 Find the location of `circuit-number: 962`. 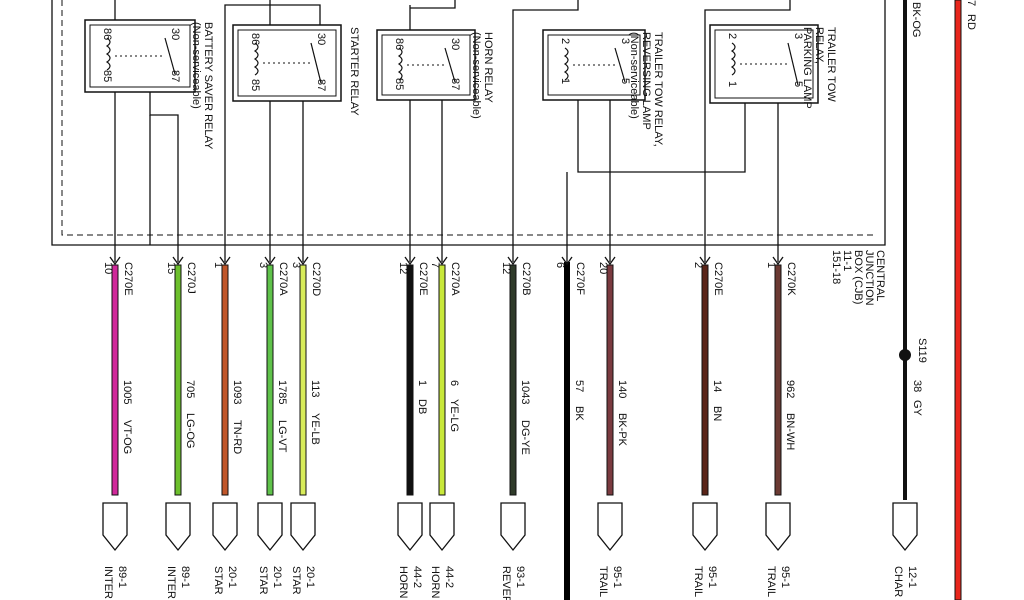

circuit-number: 962 is located at coordinates (790, 389).